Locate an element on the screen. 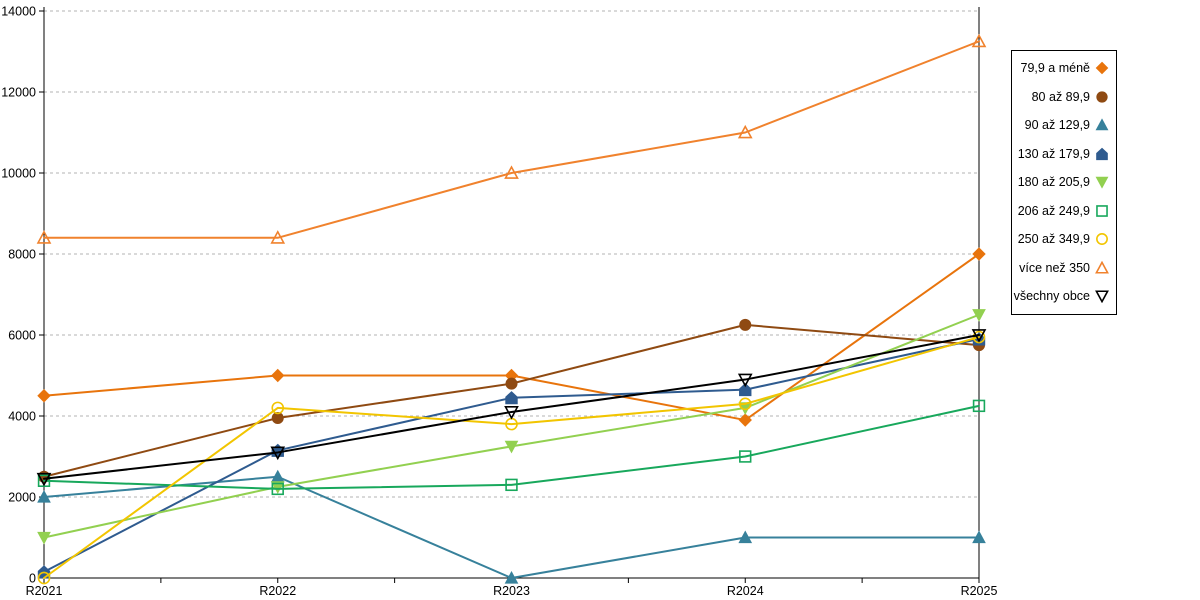  x-tick-label: R2021 is located at coordinates (44, 591).